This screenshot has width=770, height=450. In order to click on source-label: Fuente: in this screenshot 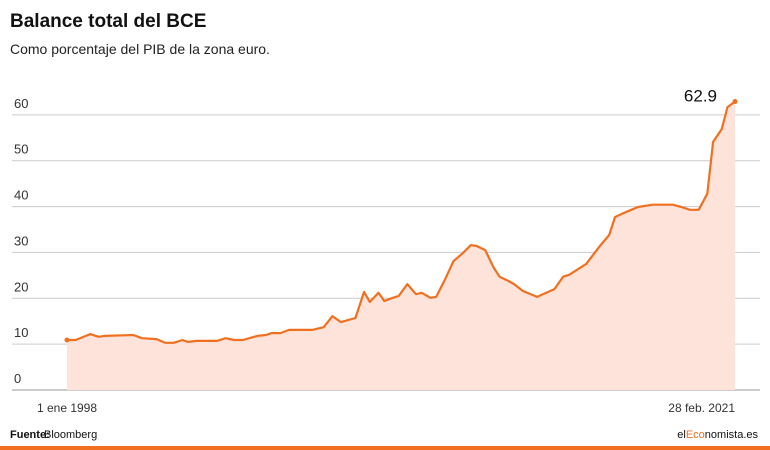, I will do `click(30, 435)`.